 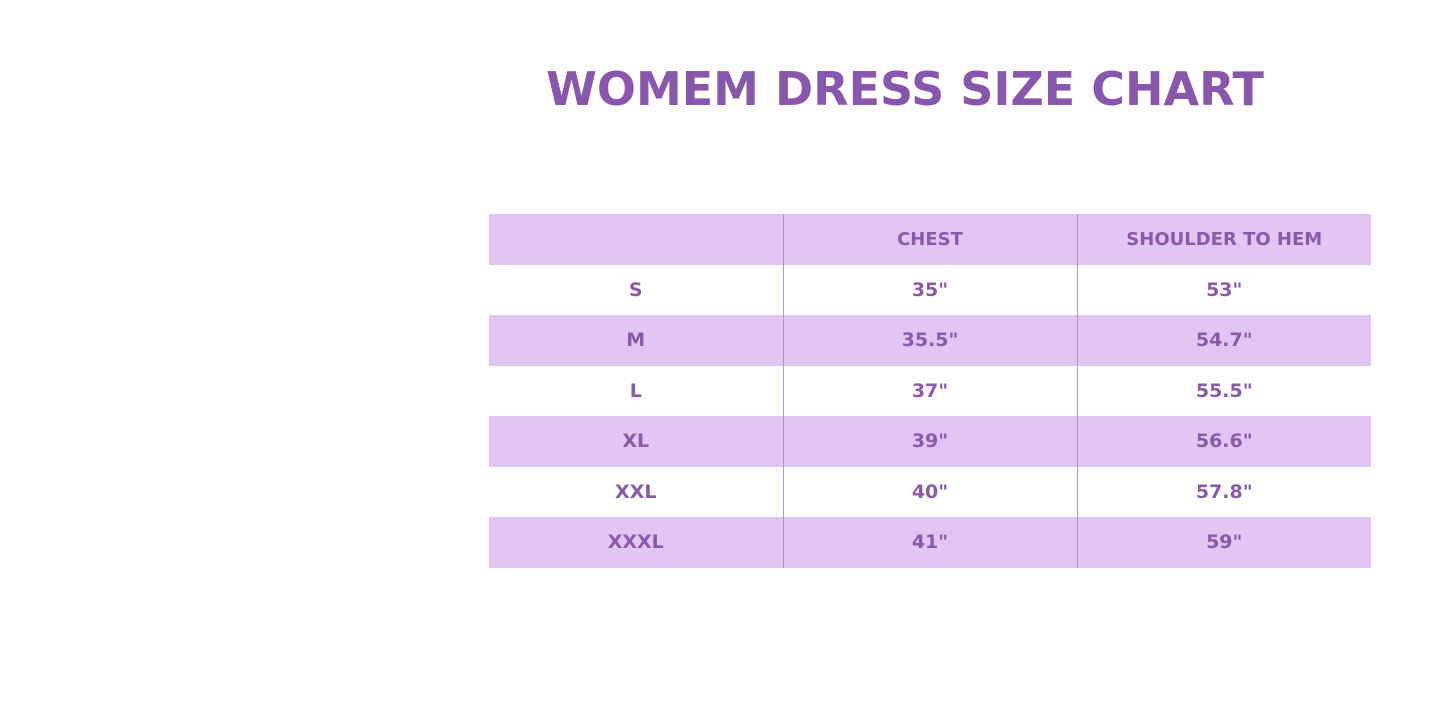 I want to click on table-row: M 35.5" 54.7", so click(x=930, y=340).